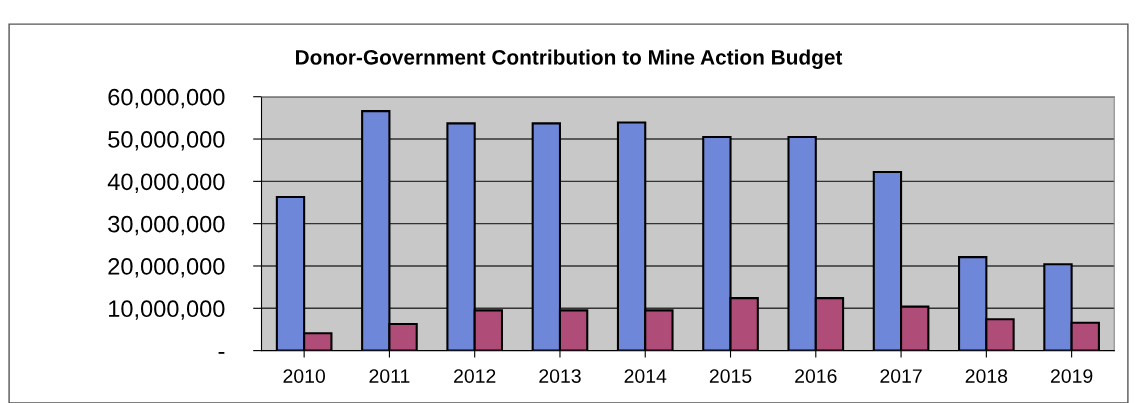 The image size is (1137, 403). Describe the element at coordinates (569, 59) in the screenshot. I see `chart-title: Donor-Government Contribution to Mine Action Budget` at that location.